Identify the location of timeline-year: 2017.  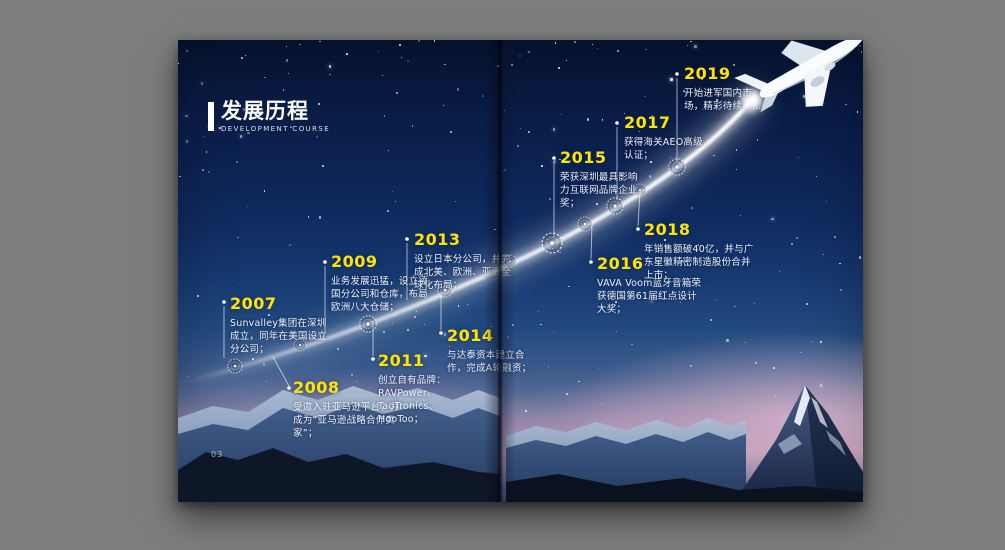
(647, 122).